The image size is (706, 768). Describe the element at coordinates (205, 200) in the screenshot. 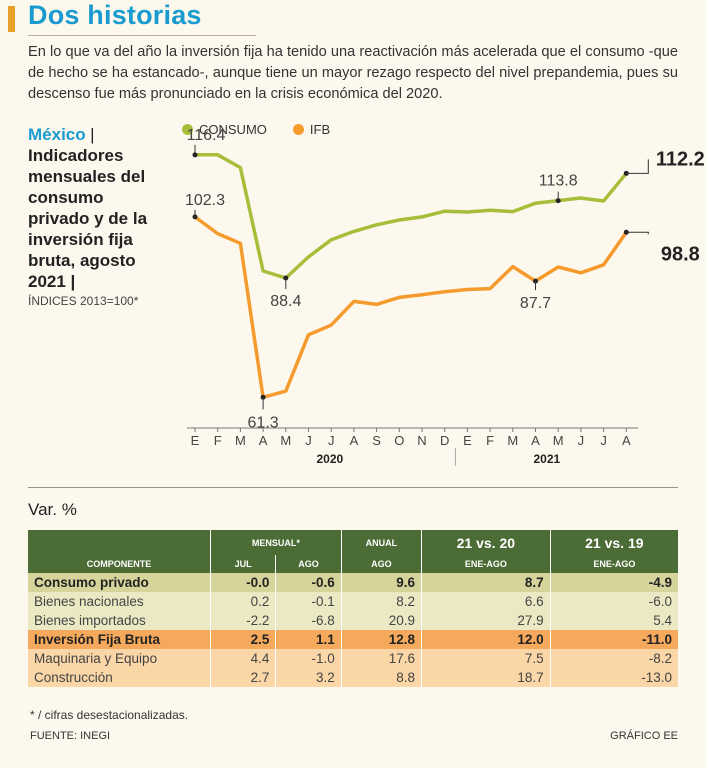

I see `annotation-label: 102.3` at that location.